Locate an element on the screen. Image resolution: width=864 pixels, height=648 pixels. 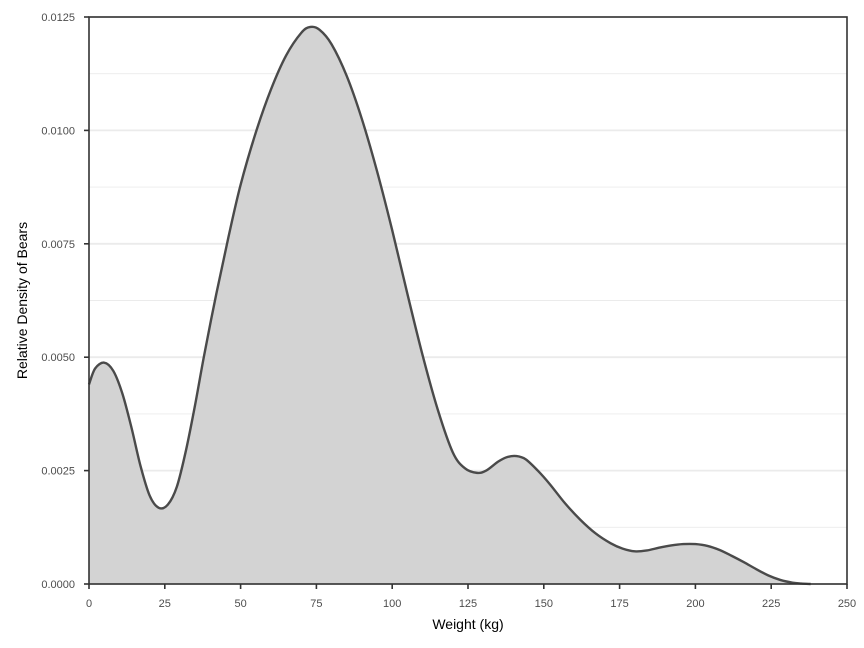
y-axis-title: Relative Density of Bears is located at coordinates (22, 300).